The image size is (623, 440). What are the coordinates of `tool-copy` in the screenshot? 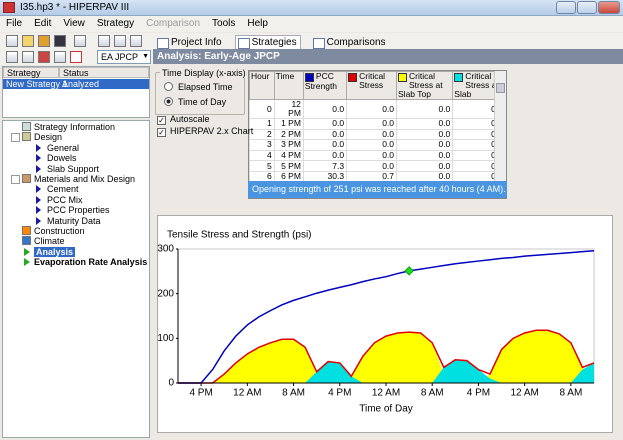 It's located at (104, 41).